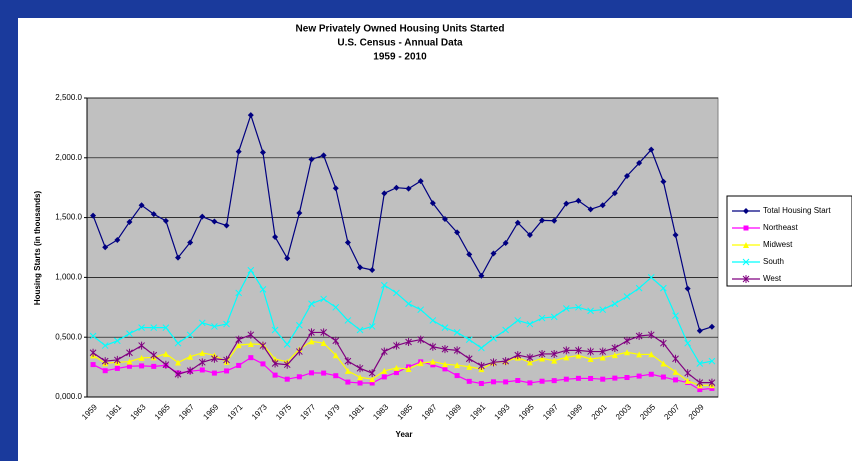 The image size is (852, 461). Describe the element at coordinates (68, 217) in the screenshot. I see `y-tick-label: 1,500.0` at that location.